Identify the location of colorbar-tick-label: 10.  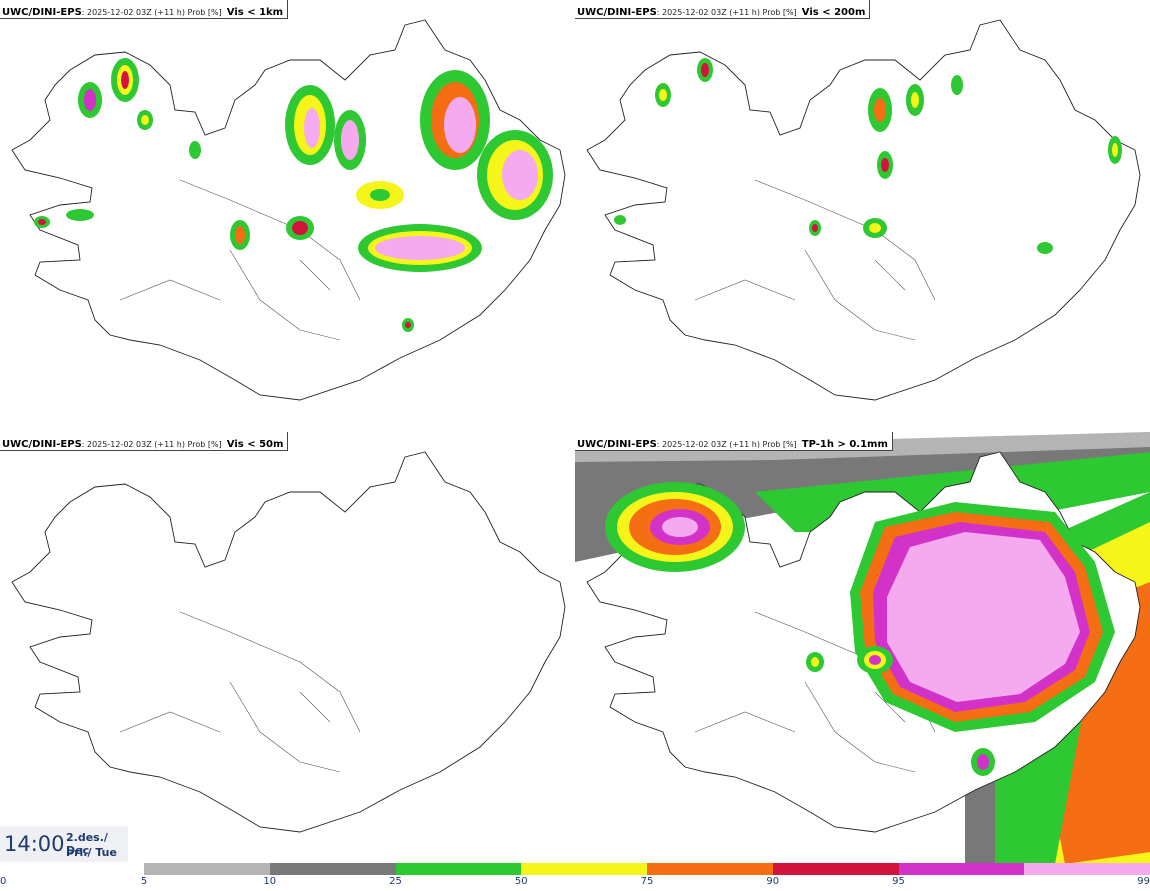
(270, 881).